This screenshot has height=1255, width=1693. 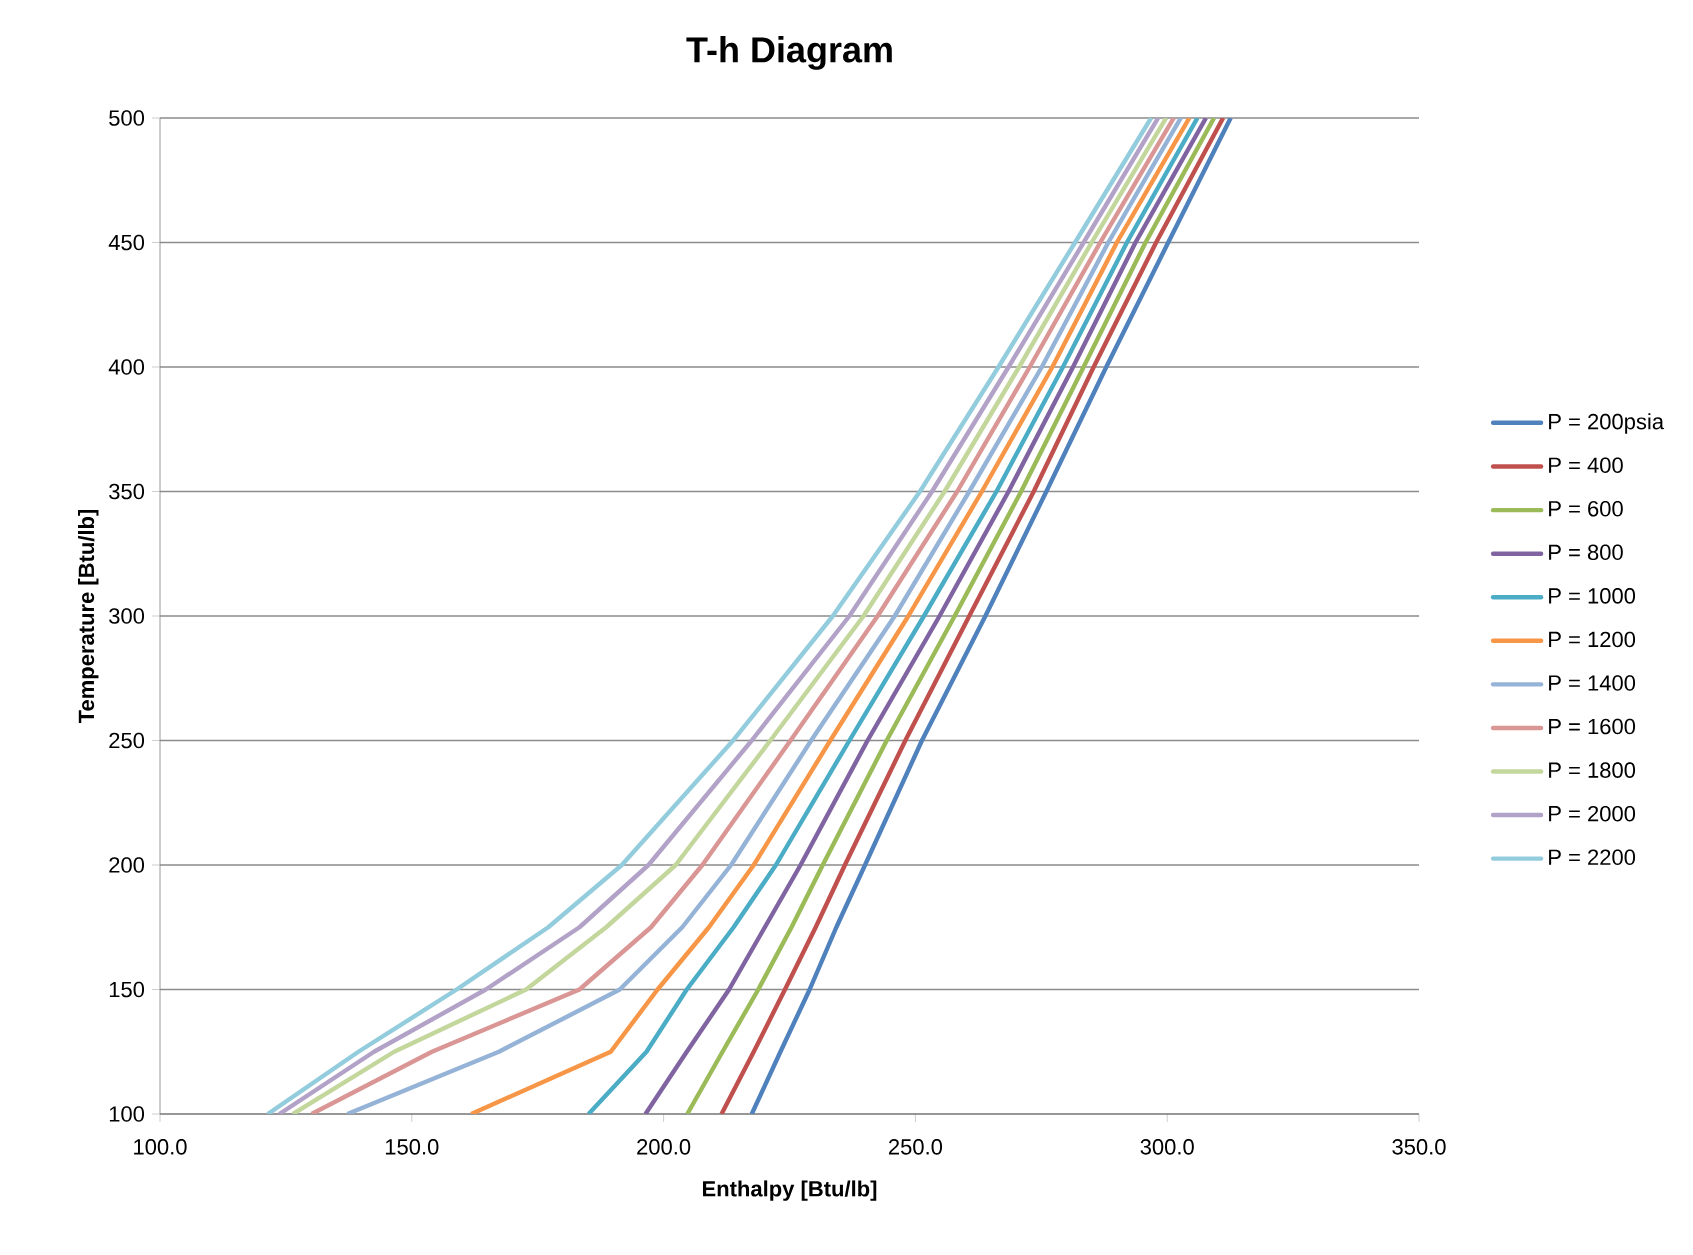 What do you see at coordinates (412, 1147) in the screenshot?
I see `x-tick-label: 150.0` at bounding box center [412, 1147].